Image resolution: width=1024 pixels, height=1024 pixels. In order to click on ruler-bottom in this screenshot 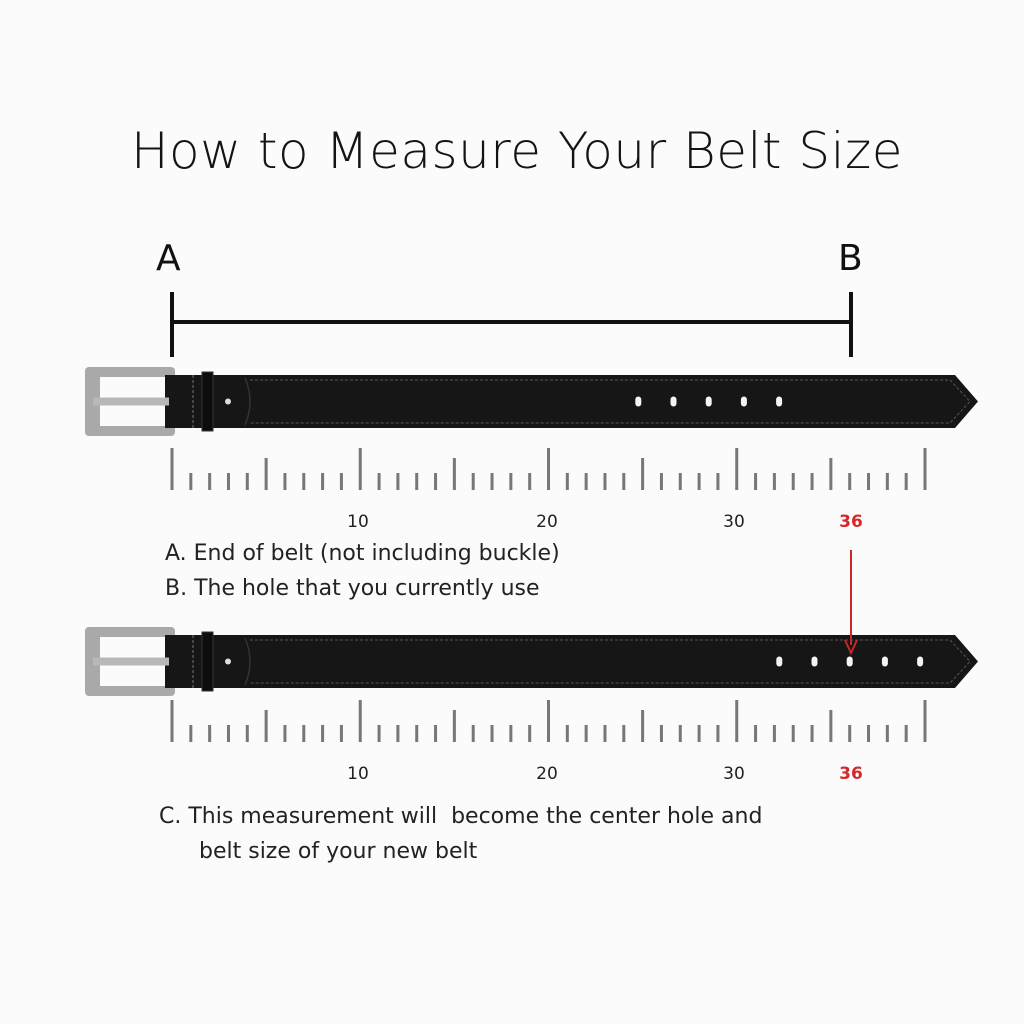, I will do `click(548, 721)`.